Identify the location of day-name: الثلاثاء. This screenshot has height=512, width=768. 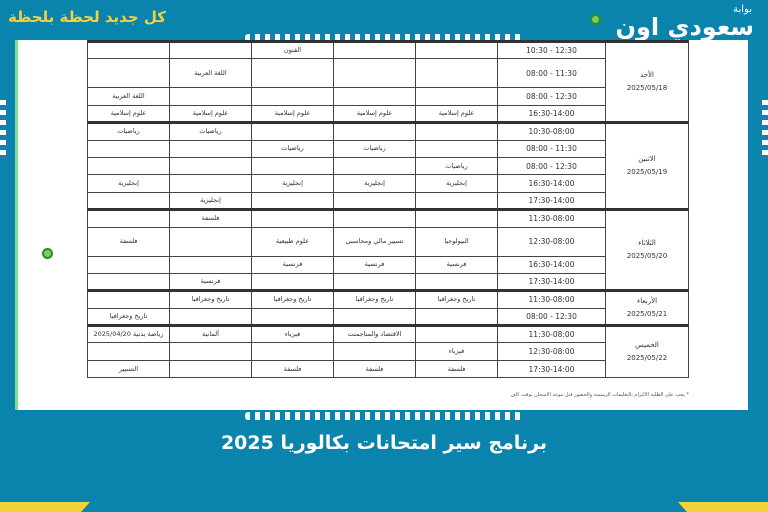
(647, 243).